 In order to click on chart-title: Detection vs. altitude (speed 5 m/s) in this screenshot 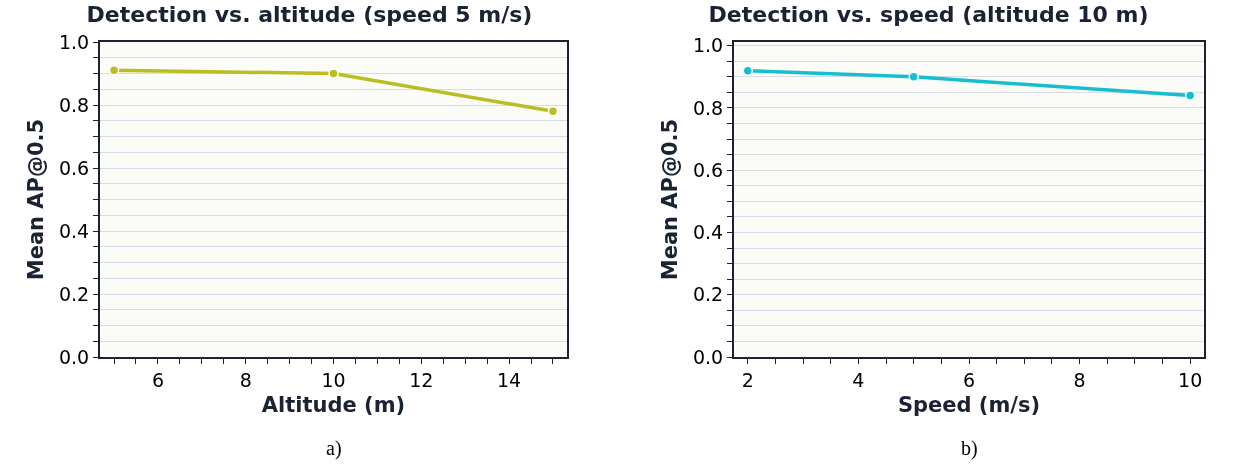, I will do `click(309, 15)`.